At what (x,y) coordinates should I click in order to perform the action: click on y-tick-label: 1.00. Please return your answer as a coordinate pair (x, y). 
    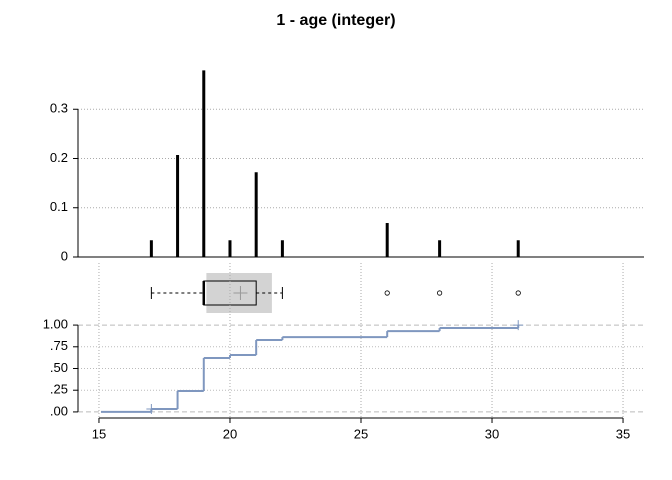
    Looking at the image, I should click on (55, 324).